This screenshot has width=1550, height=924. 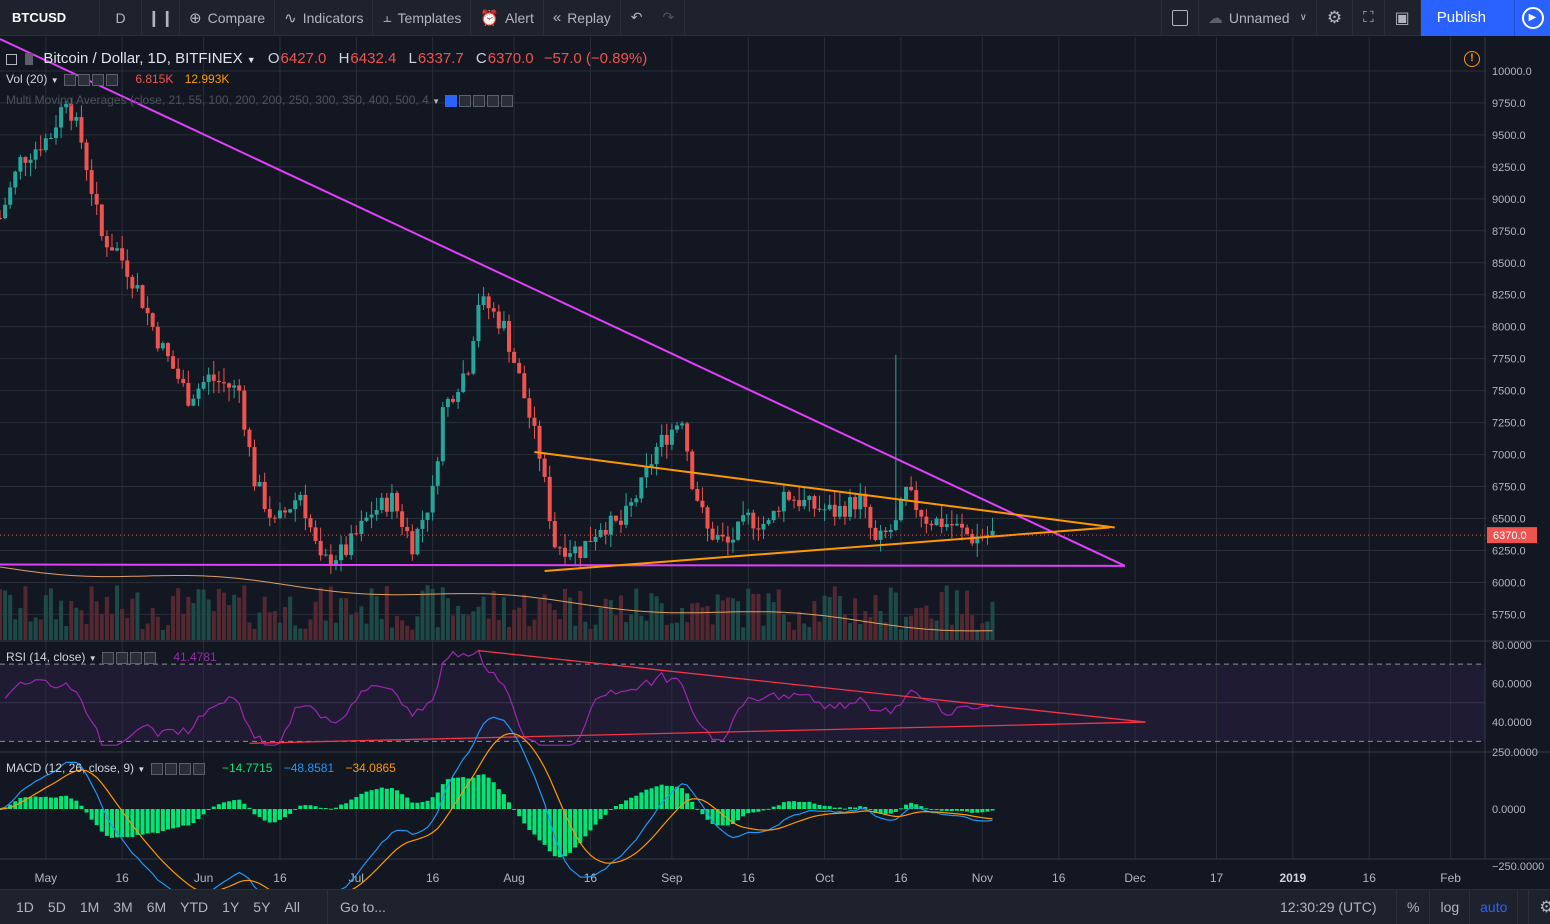 I want to click on ma-source-icon, so click(x=479, y=100).